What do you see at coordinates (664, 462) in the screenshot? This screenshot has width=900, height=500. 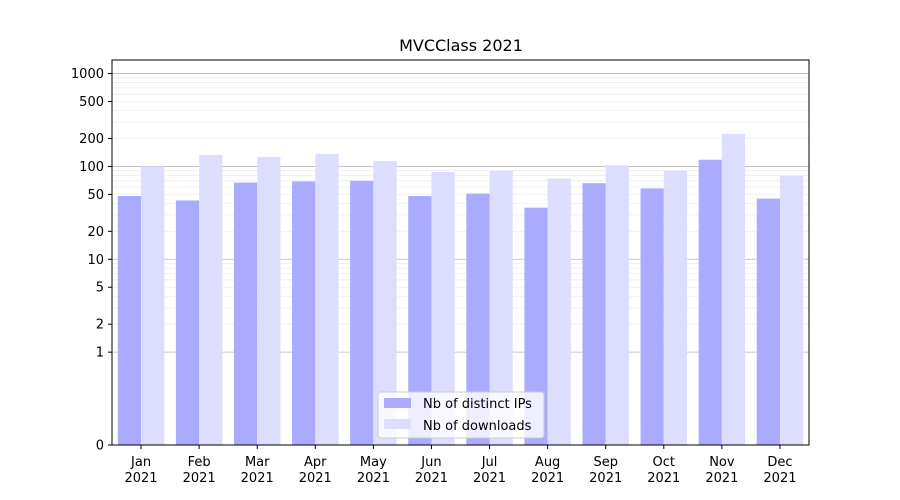 I see `x-tick-label-month: Oct` at bounding box center [664, 462].